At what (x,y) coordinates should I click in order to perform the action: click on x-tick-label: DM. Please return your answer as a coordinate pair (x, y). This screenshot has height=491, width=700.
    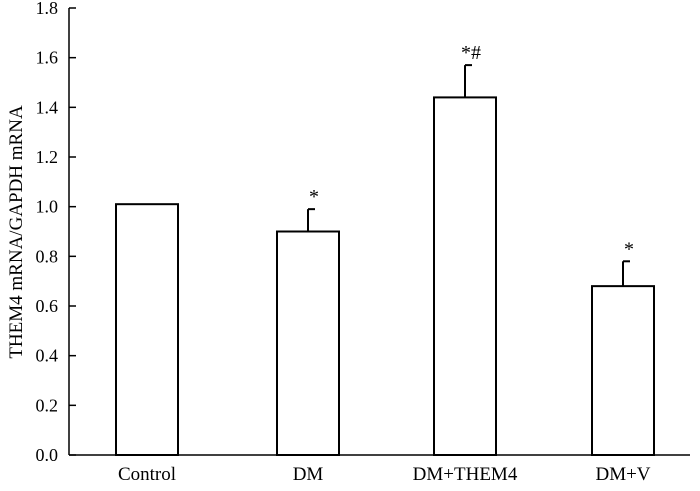
    Looking at the image, I should click on (308, 474).